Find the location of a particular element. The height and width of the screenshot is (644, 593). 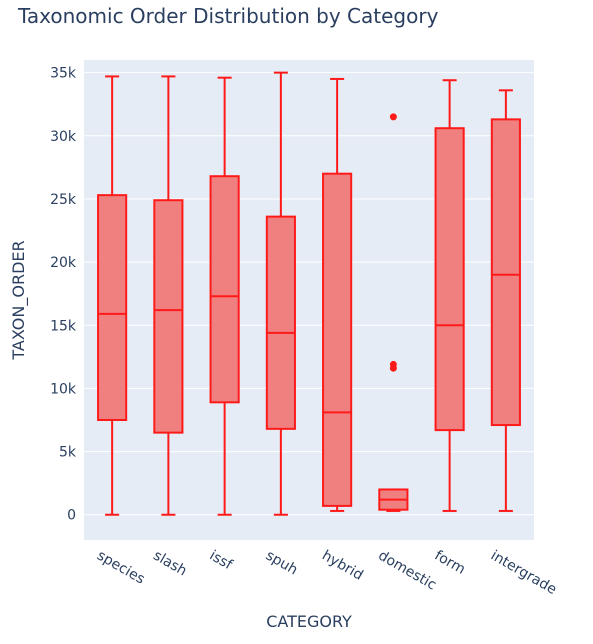

y-tick-label: 0 is located at coordinates (71, 516).